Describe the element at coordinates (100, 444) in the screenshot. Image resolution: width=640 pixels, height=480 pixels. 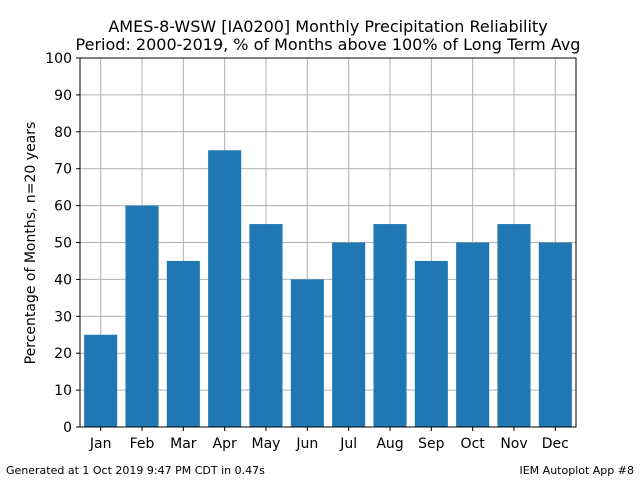
I see `x-tick-label: Jan` at that location.